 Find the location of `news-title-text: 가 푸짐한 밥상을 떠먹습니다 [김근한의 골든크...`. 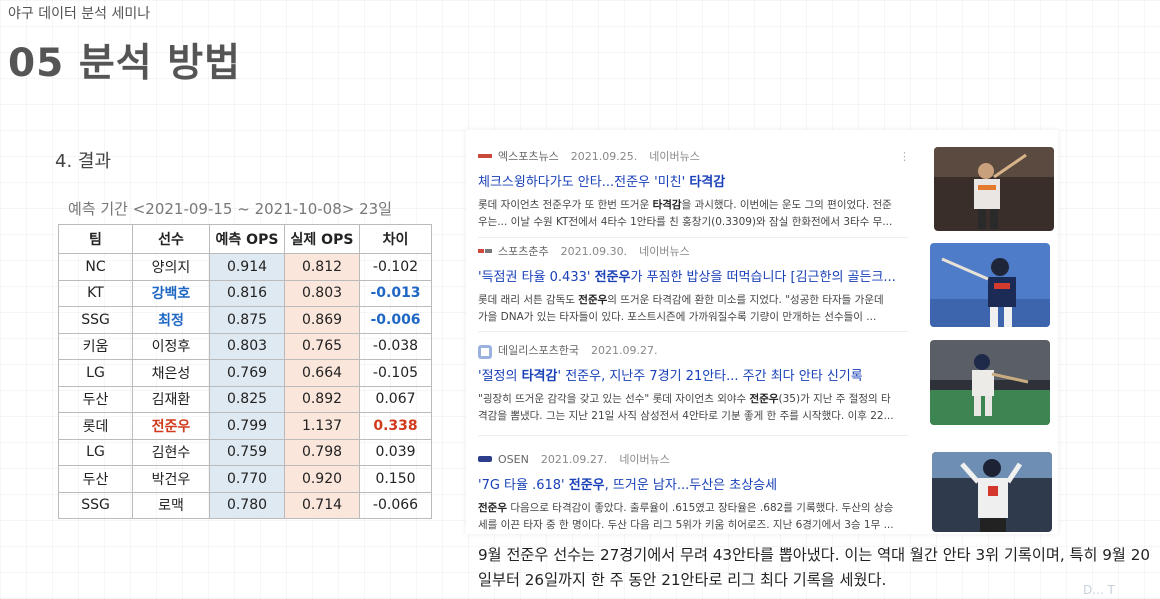

news-title-text: 가 푸짐한 밥상을 떠먹습니다 [김근한의 골든크... is located at coordinates (763, 277).